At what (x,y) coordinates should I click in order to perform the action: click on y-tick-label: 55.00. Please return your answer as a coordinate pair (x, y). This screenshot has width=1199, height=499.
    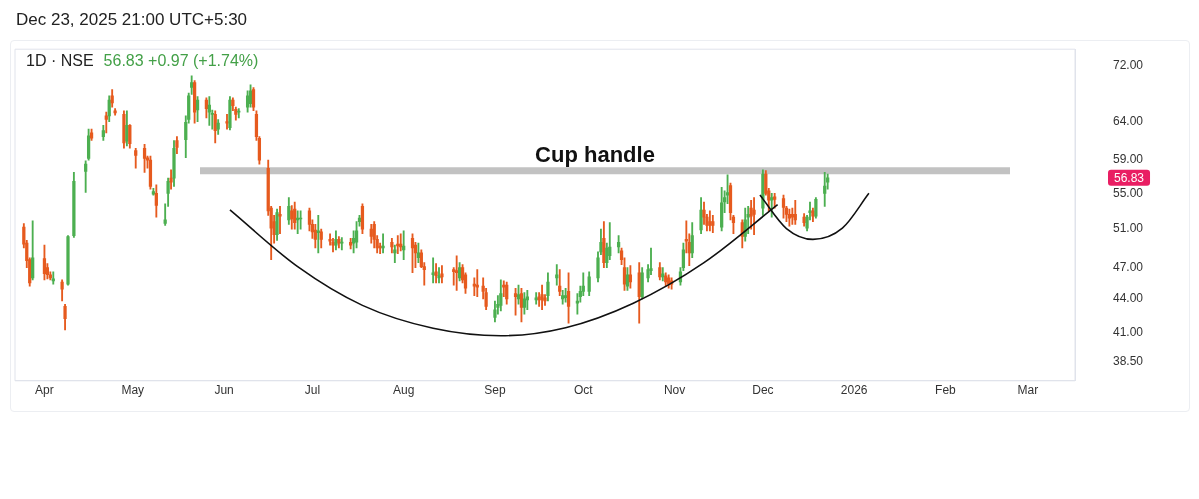
    Looking at the image, I should click on (1128, 192).